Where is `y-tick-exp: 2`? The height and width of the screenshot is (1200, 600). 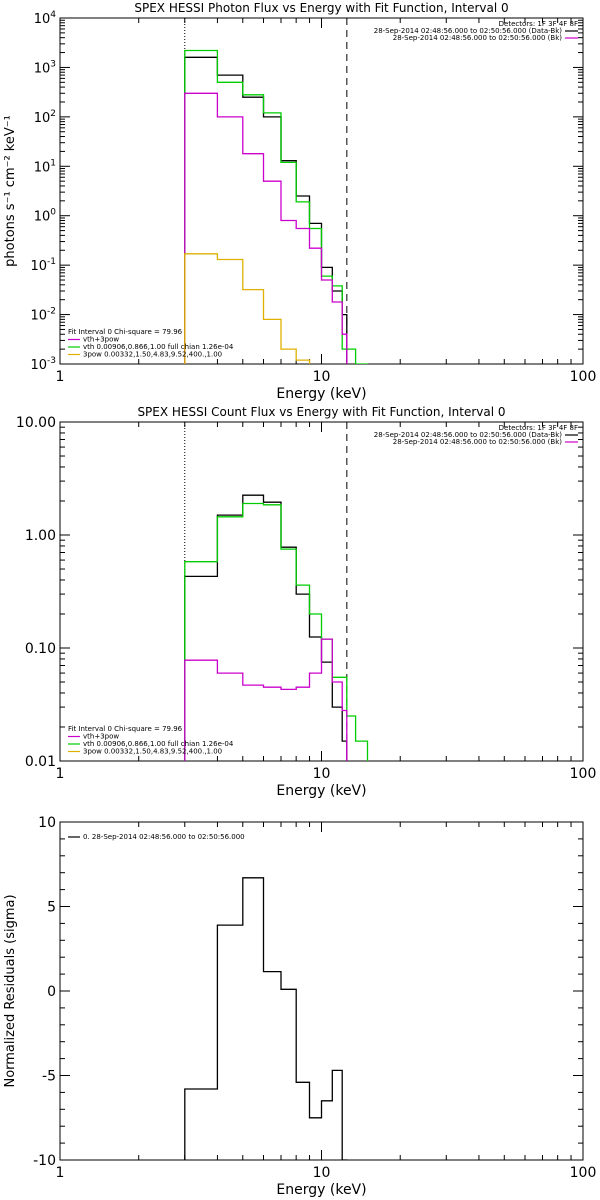
y-tick-exp: 2 is located at coordinates (53, 114).